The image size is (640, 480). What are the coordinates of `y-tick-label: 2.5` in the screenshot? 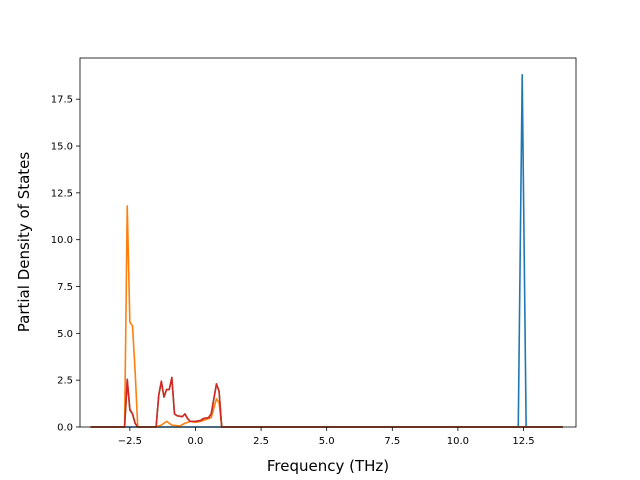 It's located at (65, 381).